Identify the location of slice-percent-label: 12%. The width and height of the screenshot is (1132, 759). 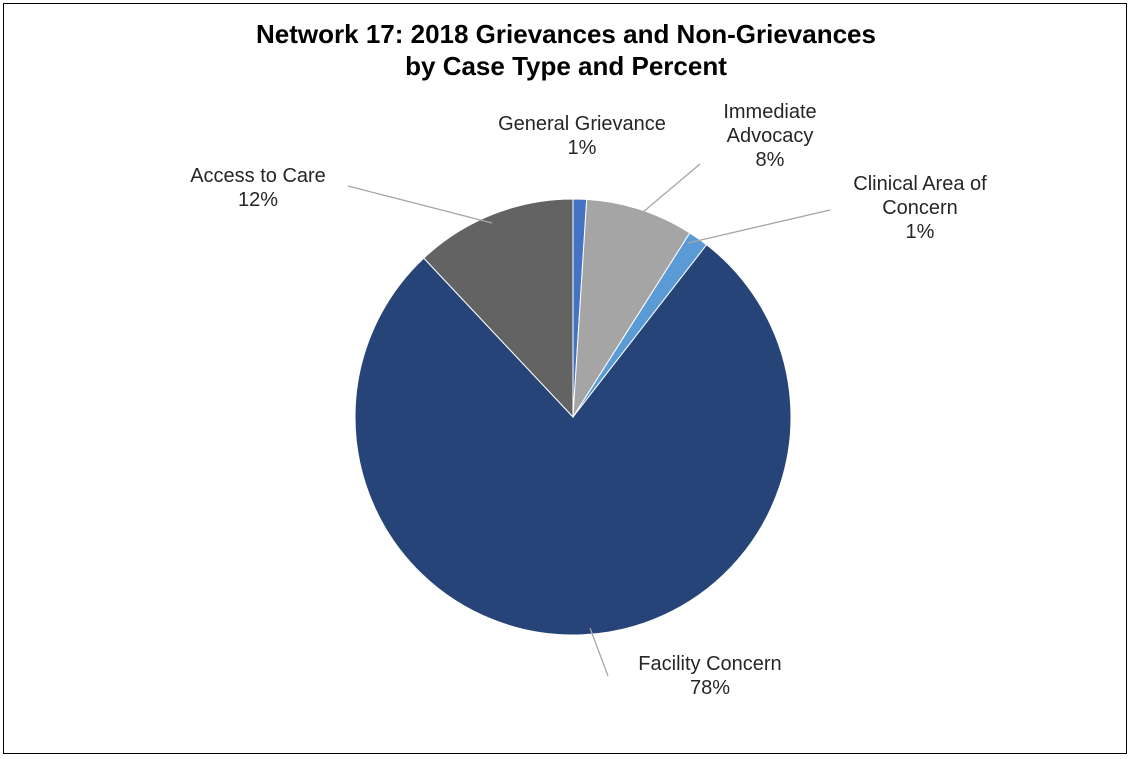
(258, 200).